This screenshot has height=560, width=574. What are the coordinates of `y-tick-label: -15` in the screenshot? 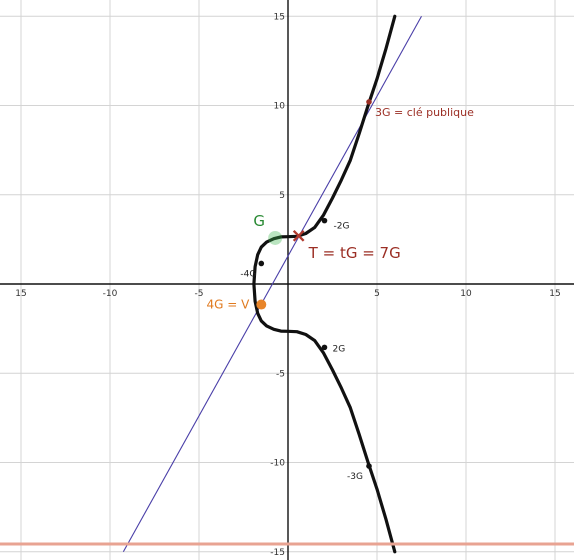 It's located at (277, 553).